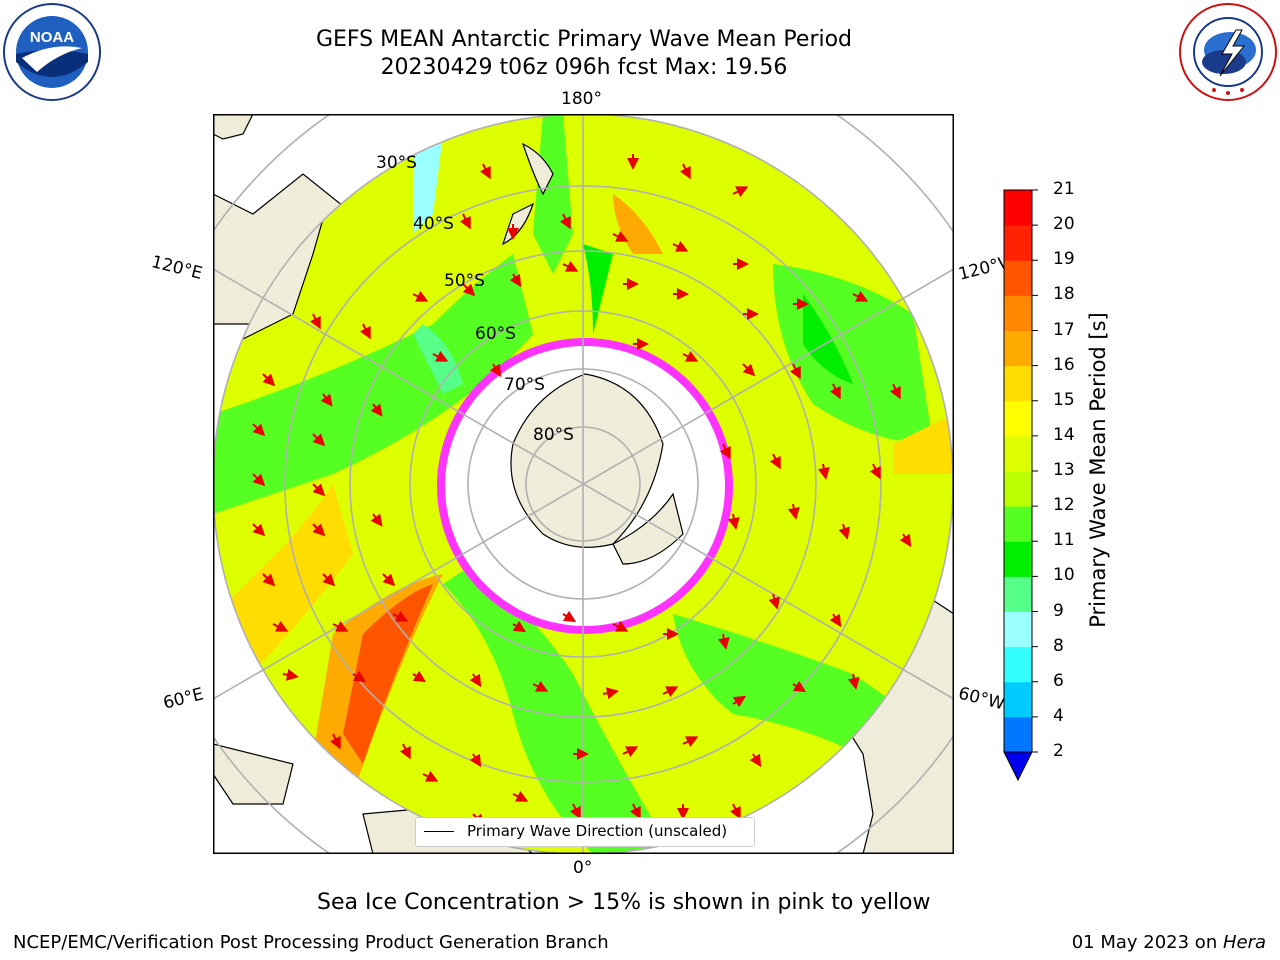 This screenshot has height=960, width=1280. What do you see at coordinates (1058, 645) in the screenshot?
I see `colorbar-tick-label: 8` at bounding box center [1058, 645].